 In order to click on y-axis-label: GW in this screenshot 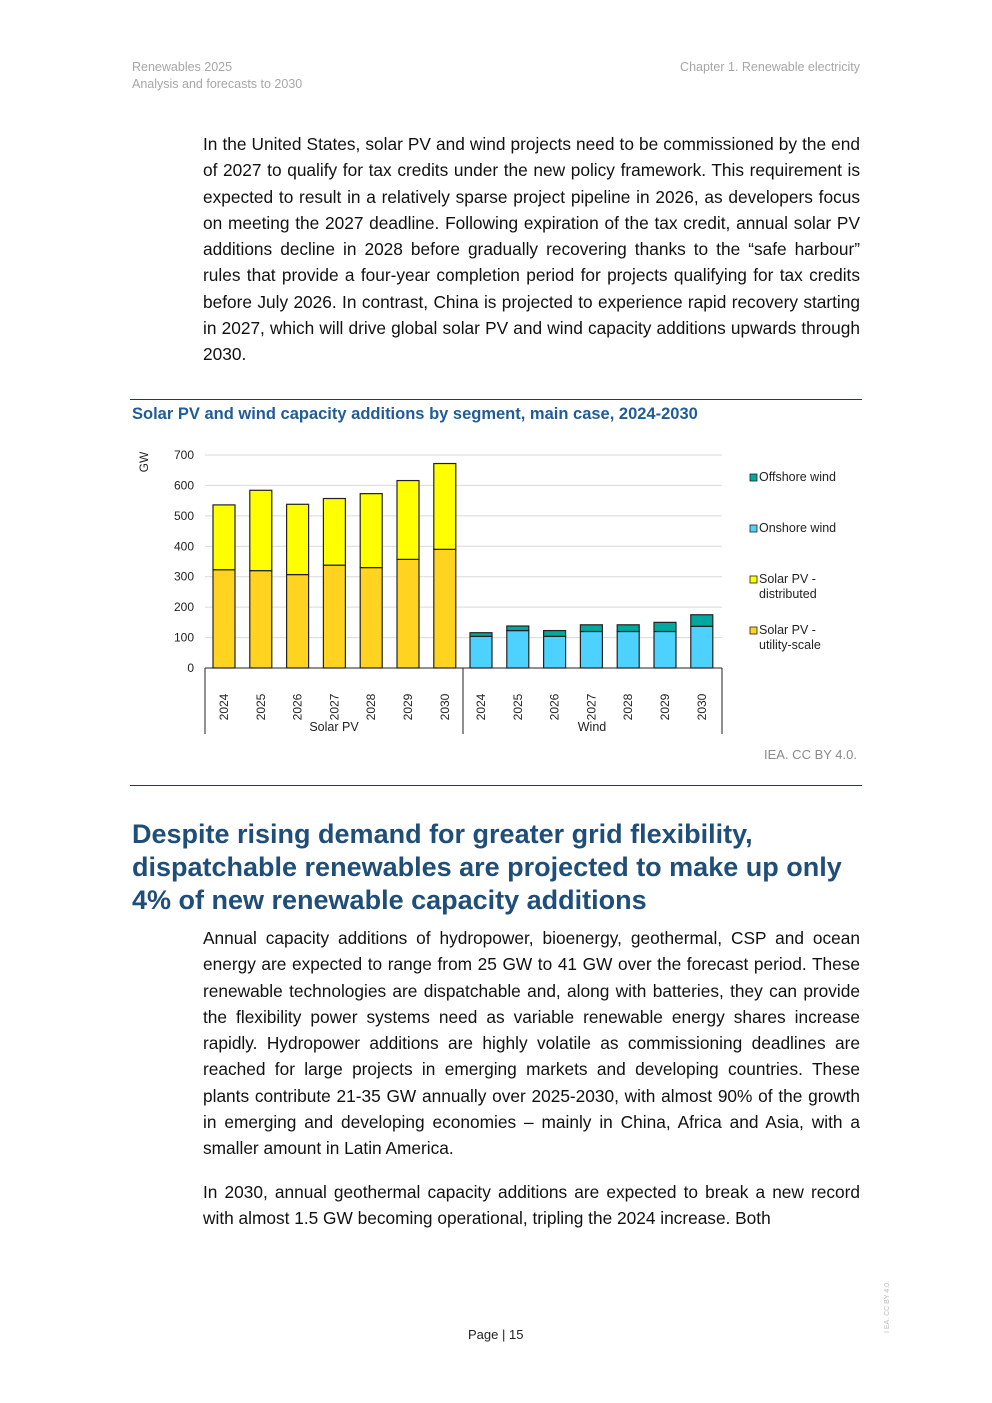, I will do `click(144, 461)`.